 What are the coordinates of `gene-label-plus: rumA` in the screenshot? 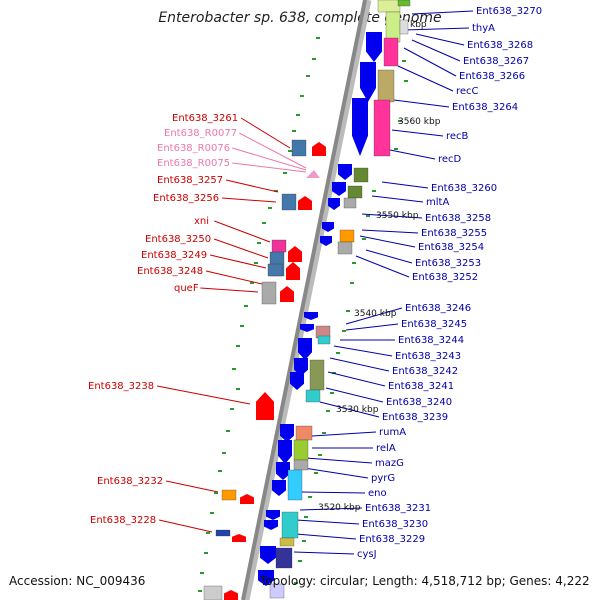 It's located at (392, 432).